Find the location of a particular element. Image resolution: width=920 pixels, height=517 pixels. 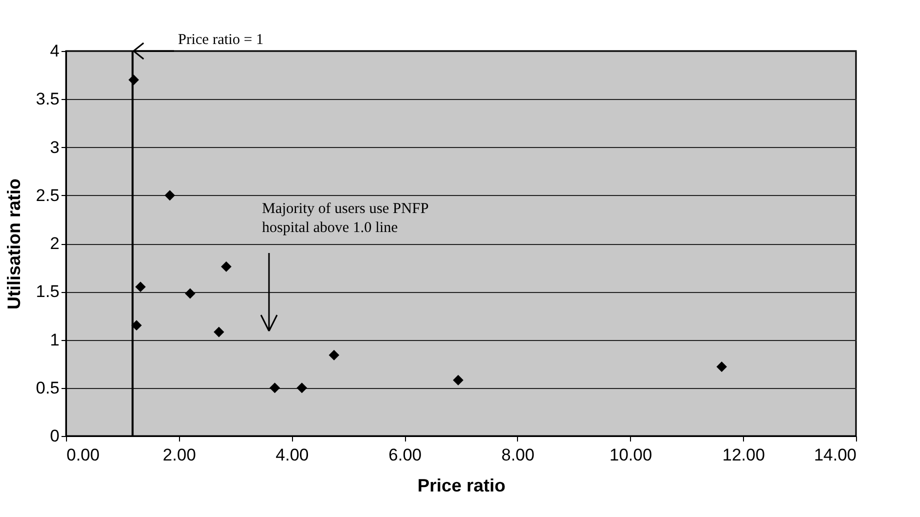

annotation: Majority of users use PNFP hospital above 1.0 line is located at coordinates (345, 218).